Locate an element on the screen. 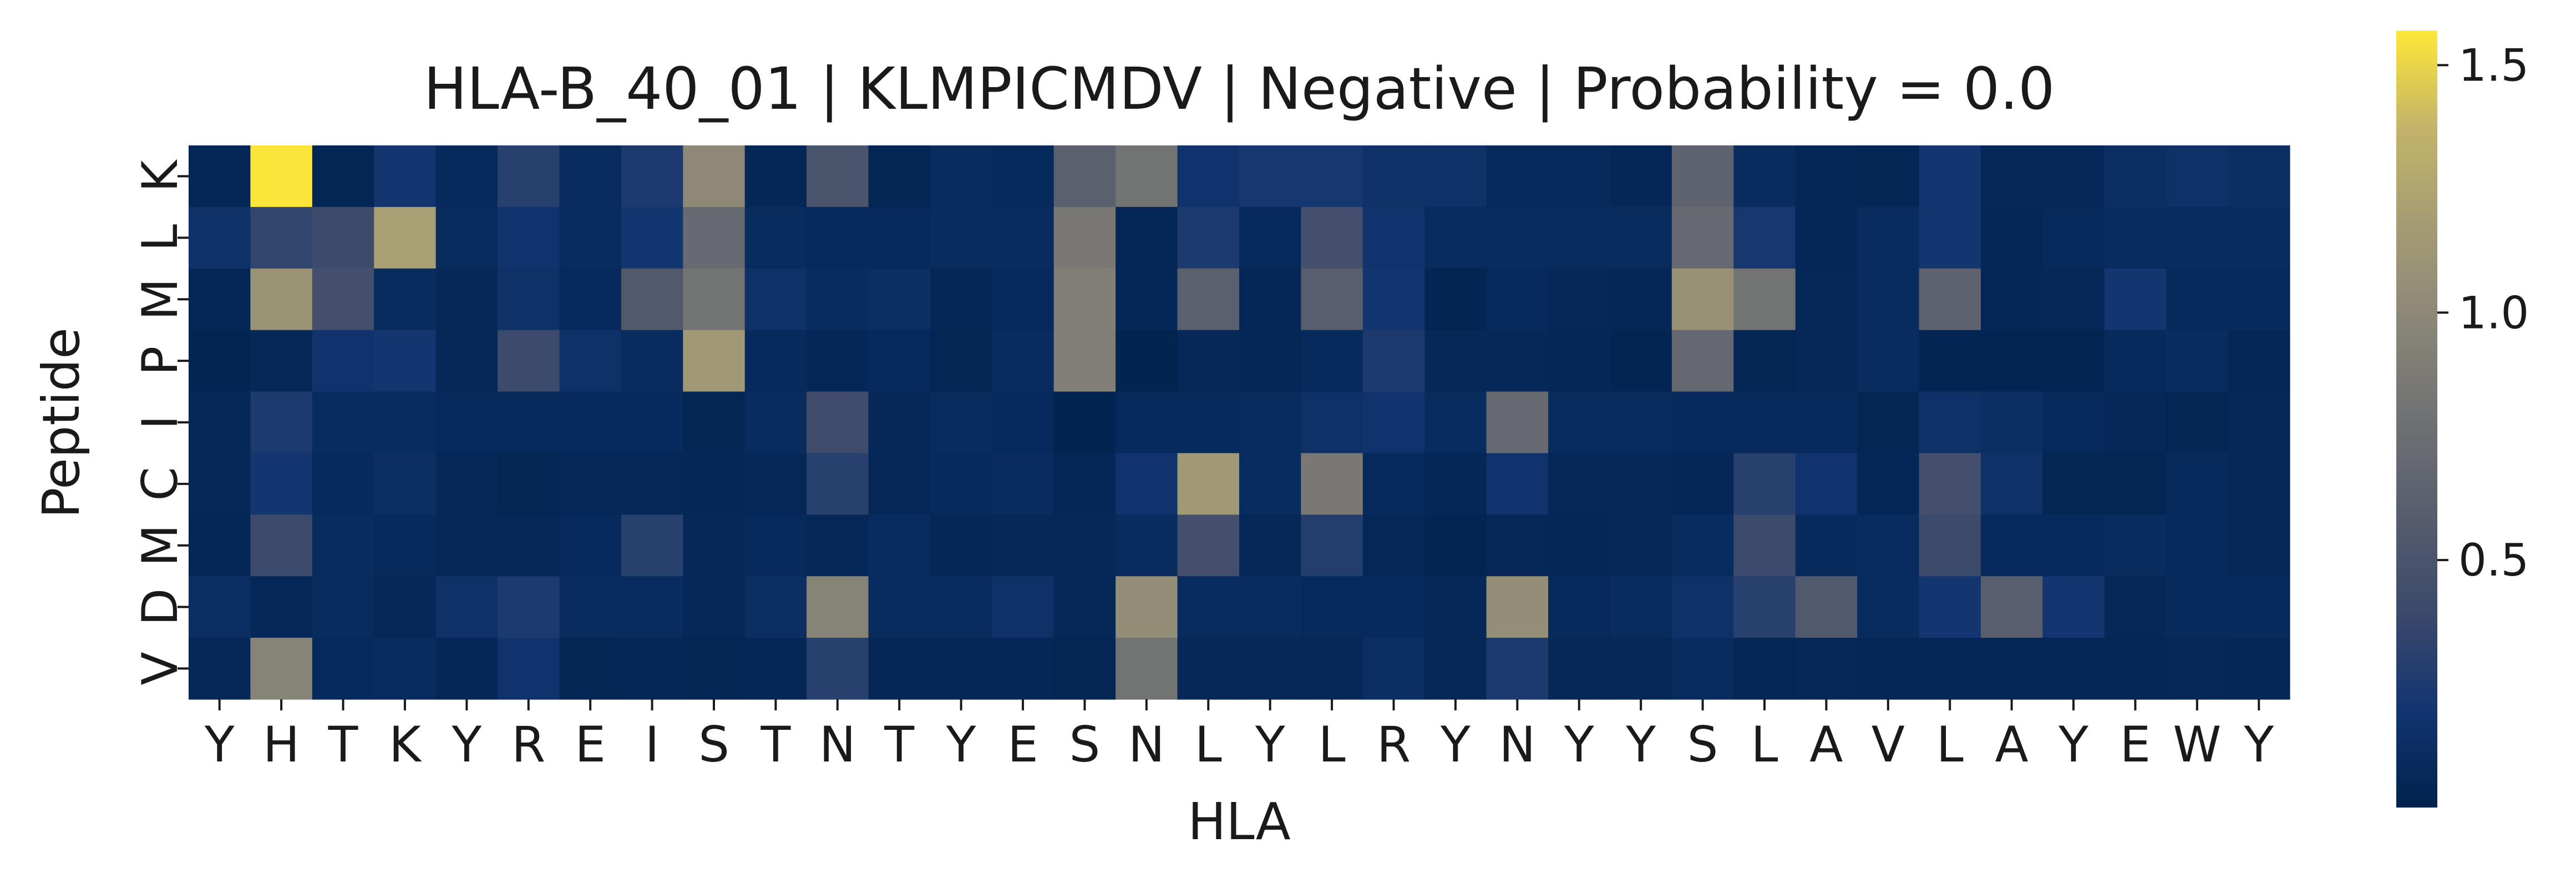 The width and height of the screenshot is (2576, 883). heatmap-cell-r3-c25 is located at coordinates (1764, 361).